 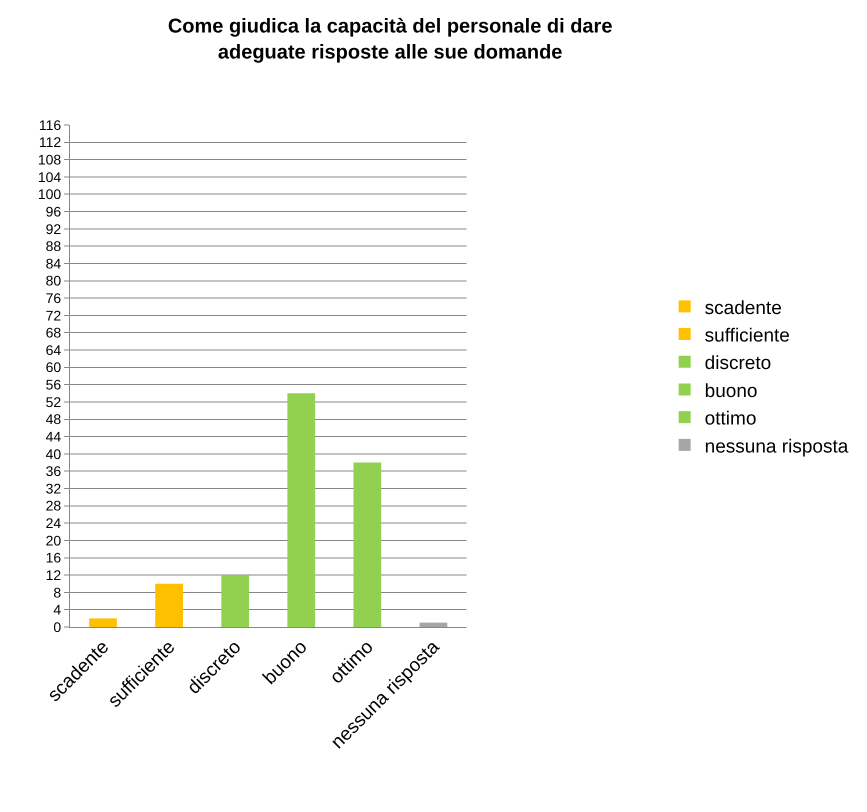 What do you see at coordinates (54, 454) in the screenshot?
I see `y-tick-label: 40` at bounding box center [54, 454].